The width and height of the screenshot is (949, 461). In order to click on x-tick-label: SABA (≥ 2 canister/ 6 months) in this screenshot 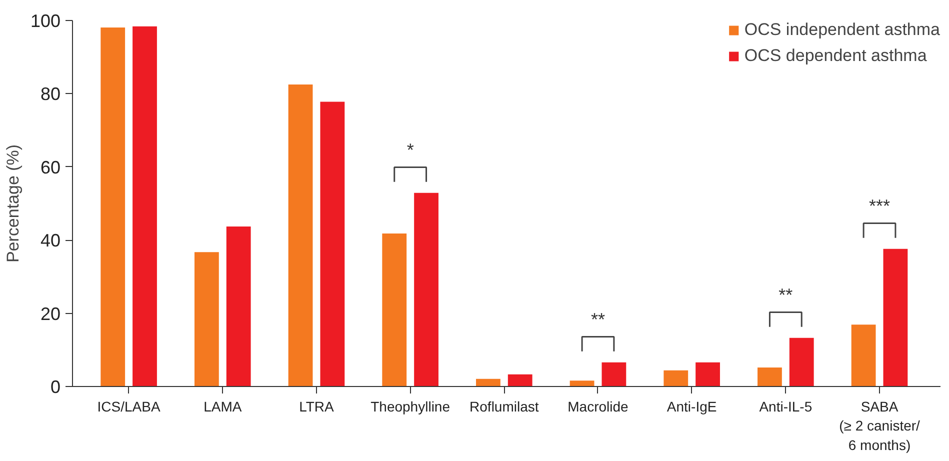, I will do `click(879, 425)`.